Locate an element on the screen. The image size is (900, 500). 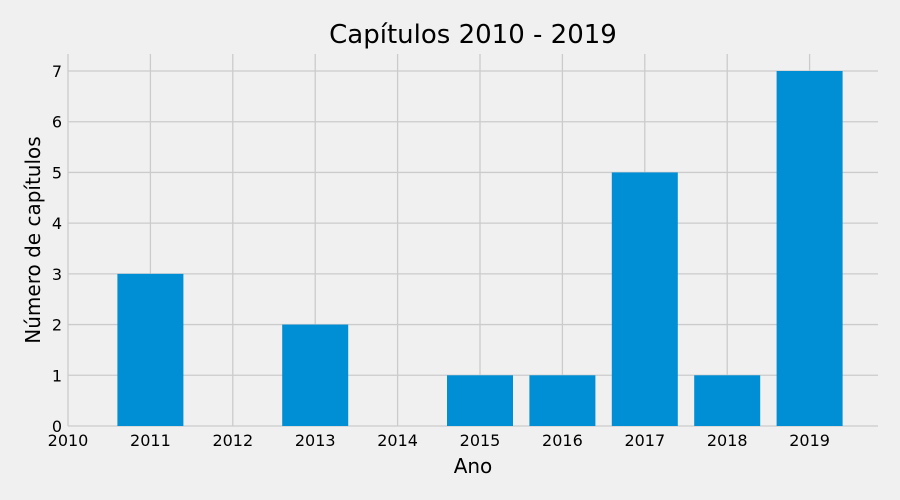
x-tick-label: 2017 is located at coordinates (644, 440).